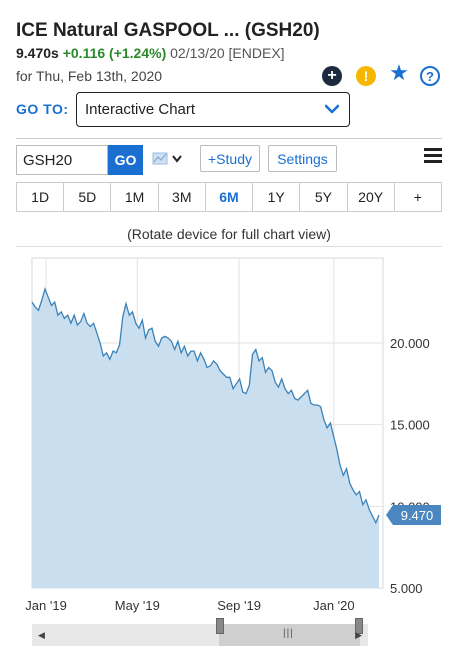 This screenshot has height=658, width=457. I want to click on range-custom: +, so click(417, 197).